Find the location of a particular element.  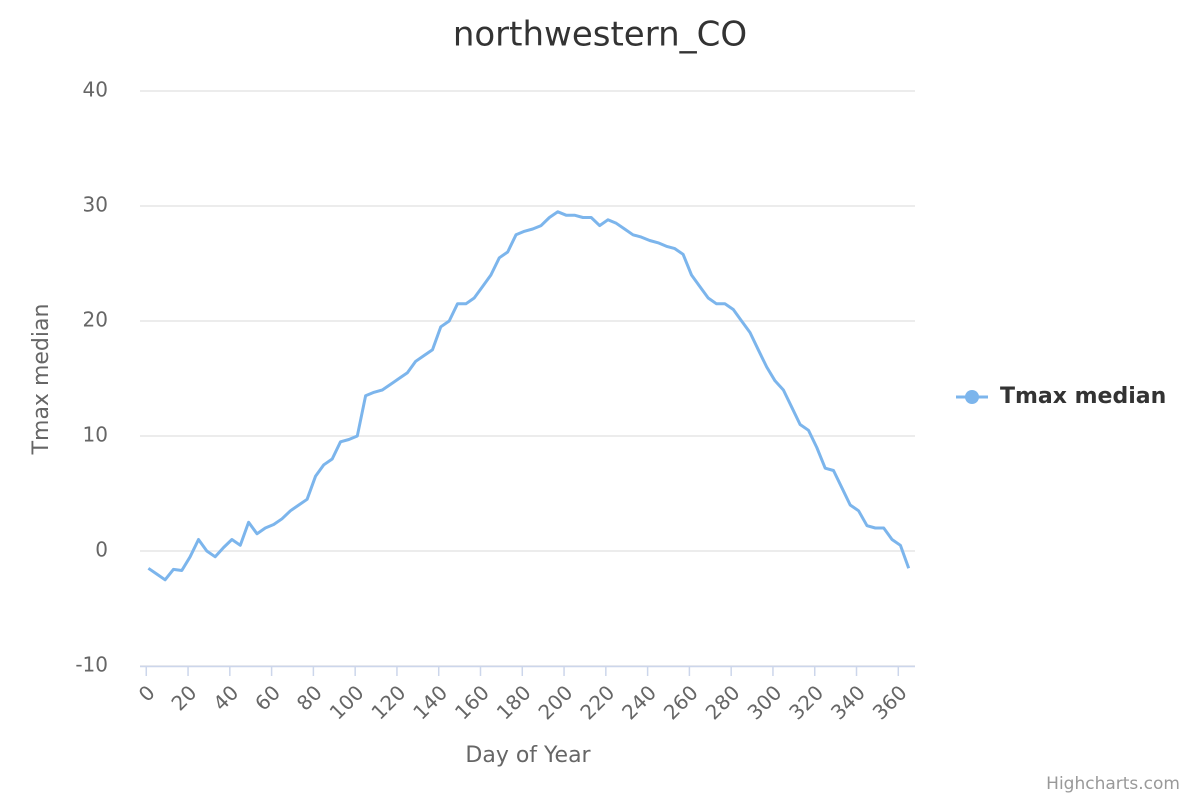

x-tick-label: 240 is located at coordinates (639, 702).